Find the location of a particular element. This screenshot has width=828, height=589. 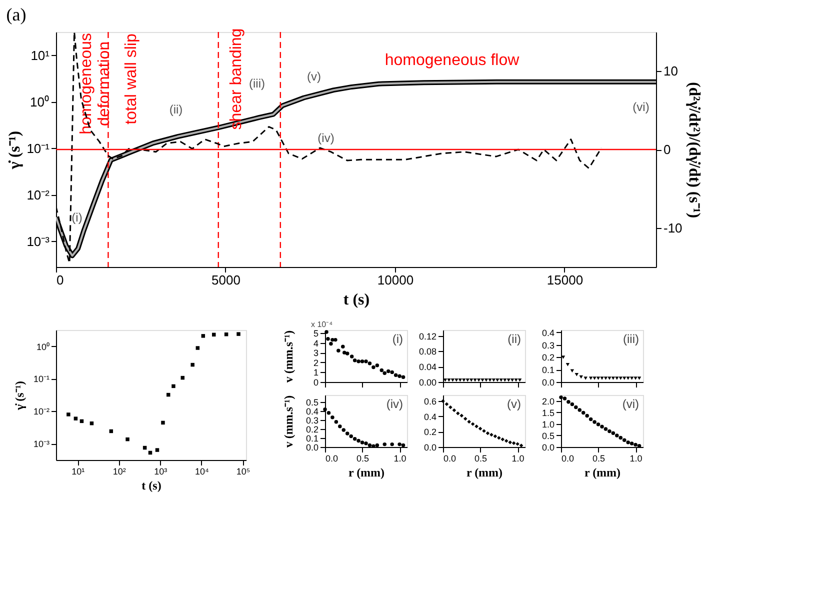

y-tick-label: 1.5 is located at coordinates (548, 413).